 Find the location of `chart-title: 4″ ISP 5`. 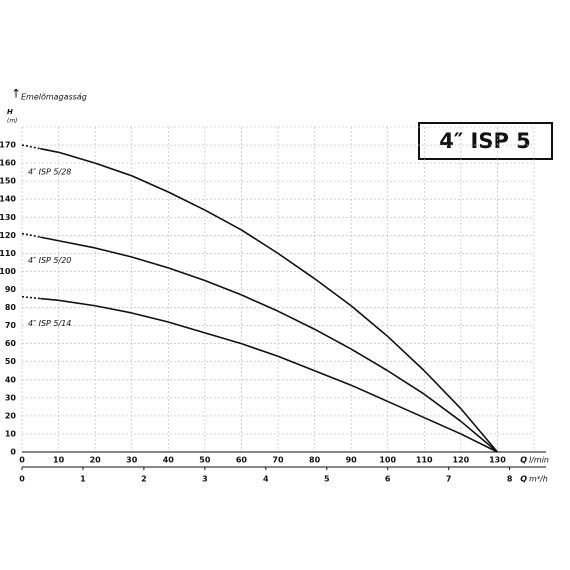

chart-title: 4″ ISP 5 is located at coordinates (485, 141).